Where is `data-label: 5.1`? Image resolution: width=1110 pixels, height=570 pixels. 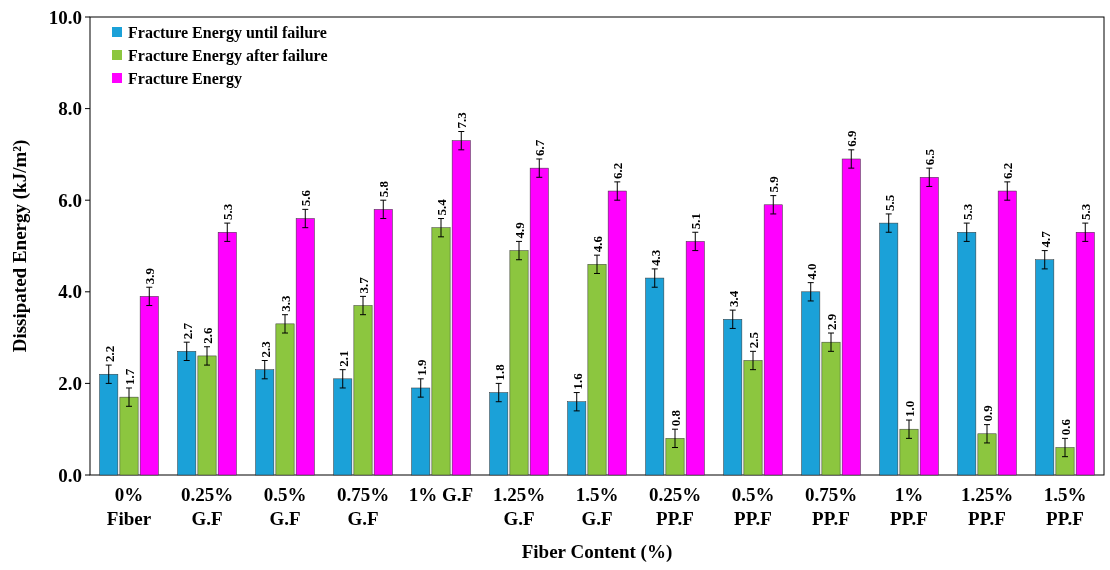 data-label: 5.1 is located at coordinates (696, 221).